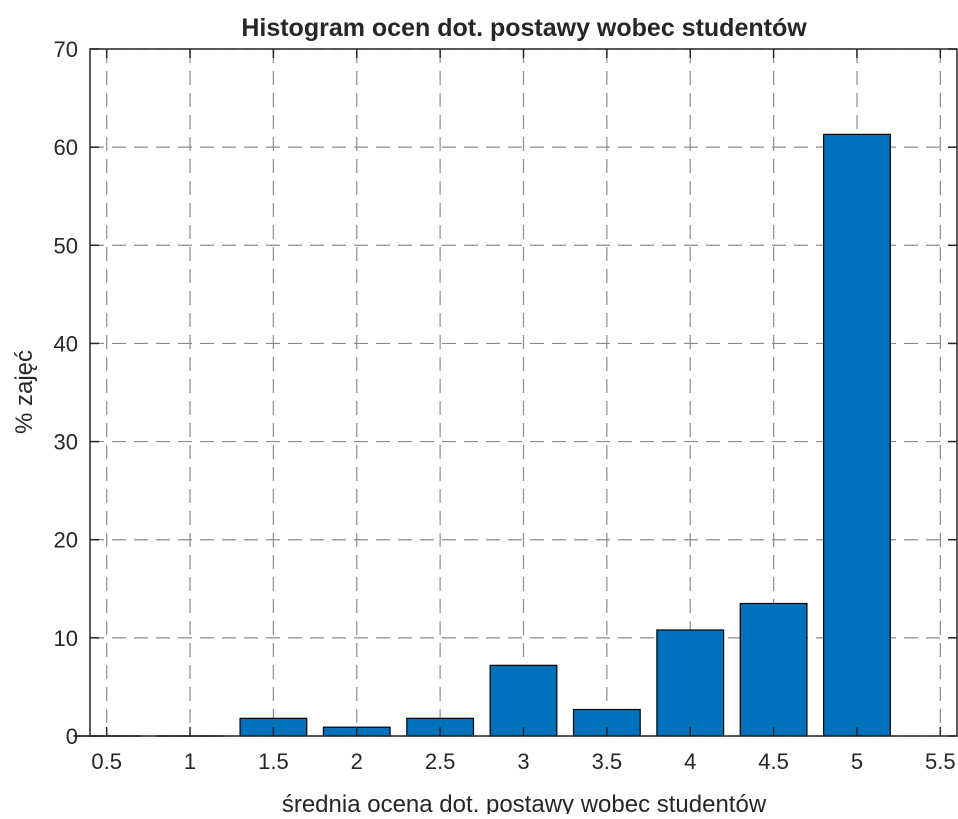  What do you see at coordinates (66, 442) in the screenshot?
I see `y-tick-label: 30` at bounding box center [66, 442].